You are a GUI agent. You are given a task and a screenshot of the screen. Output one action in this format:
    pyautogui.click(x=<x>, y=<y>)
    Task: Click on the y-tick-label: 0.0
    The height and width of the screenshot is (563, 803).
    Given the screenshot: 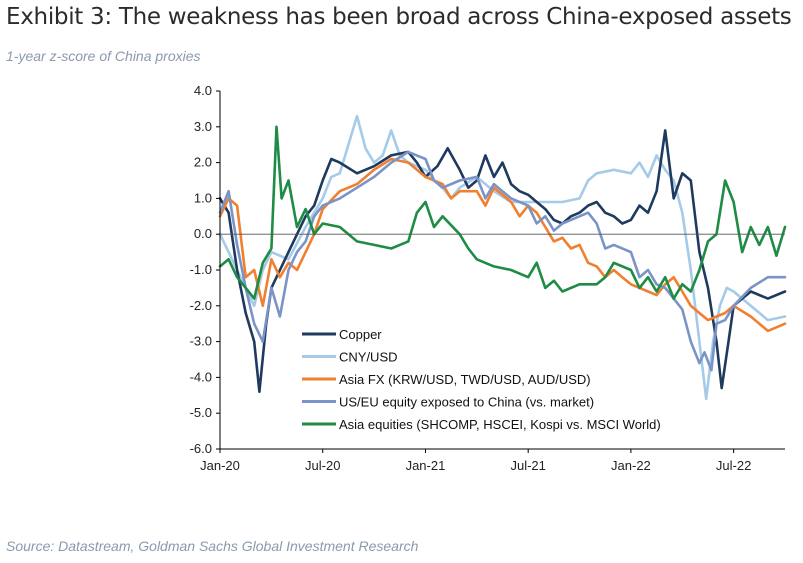 What is the action you would take?
    pyautogui.click(x=203, y=233)
    